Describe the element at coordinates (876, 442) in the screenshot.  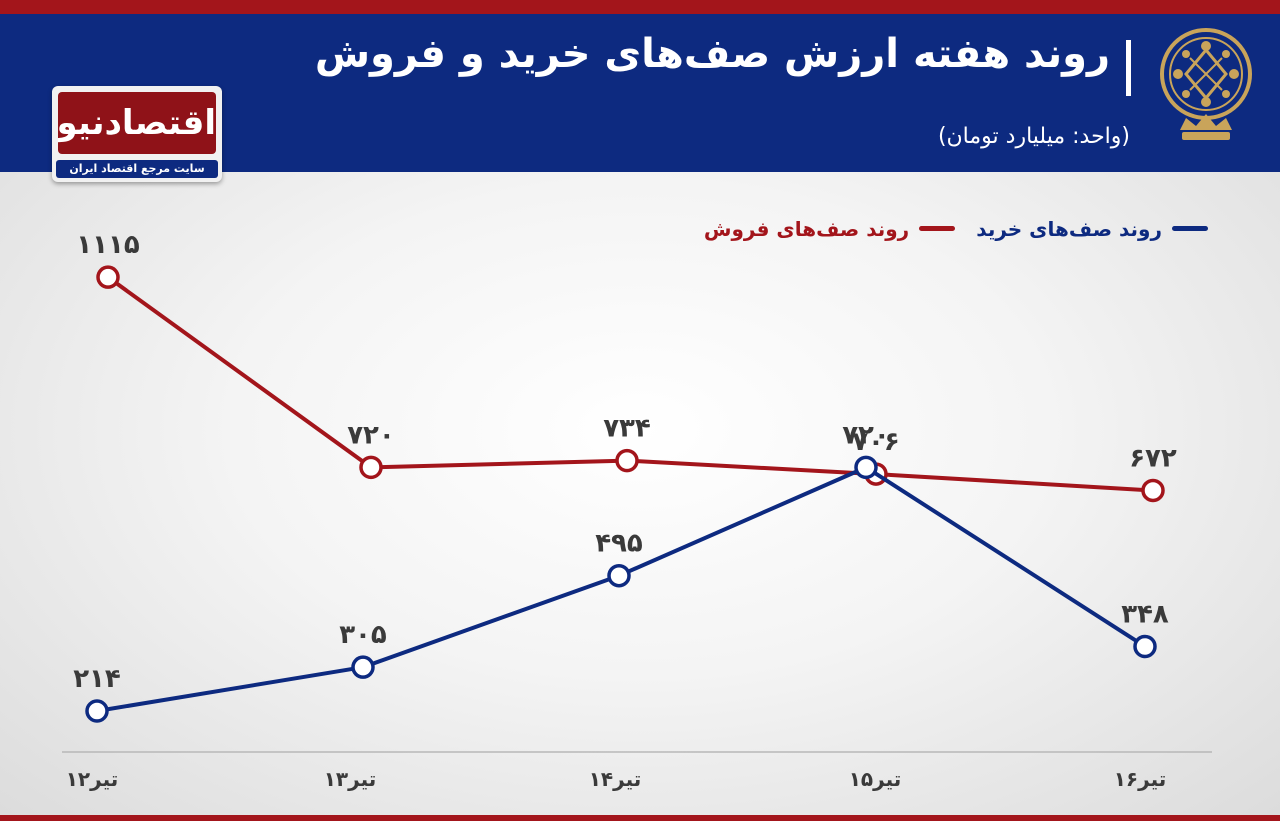
I see `data-label-sell: ۷۰۶` at that location.